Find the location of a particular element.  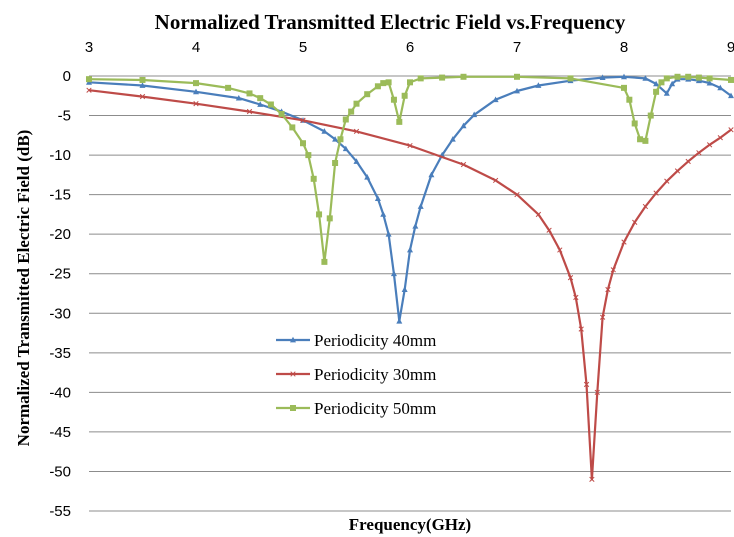

legend-label-2: Periodicity 50mm is located at coordinates (375, 408).